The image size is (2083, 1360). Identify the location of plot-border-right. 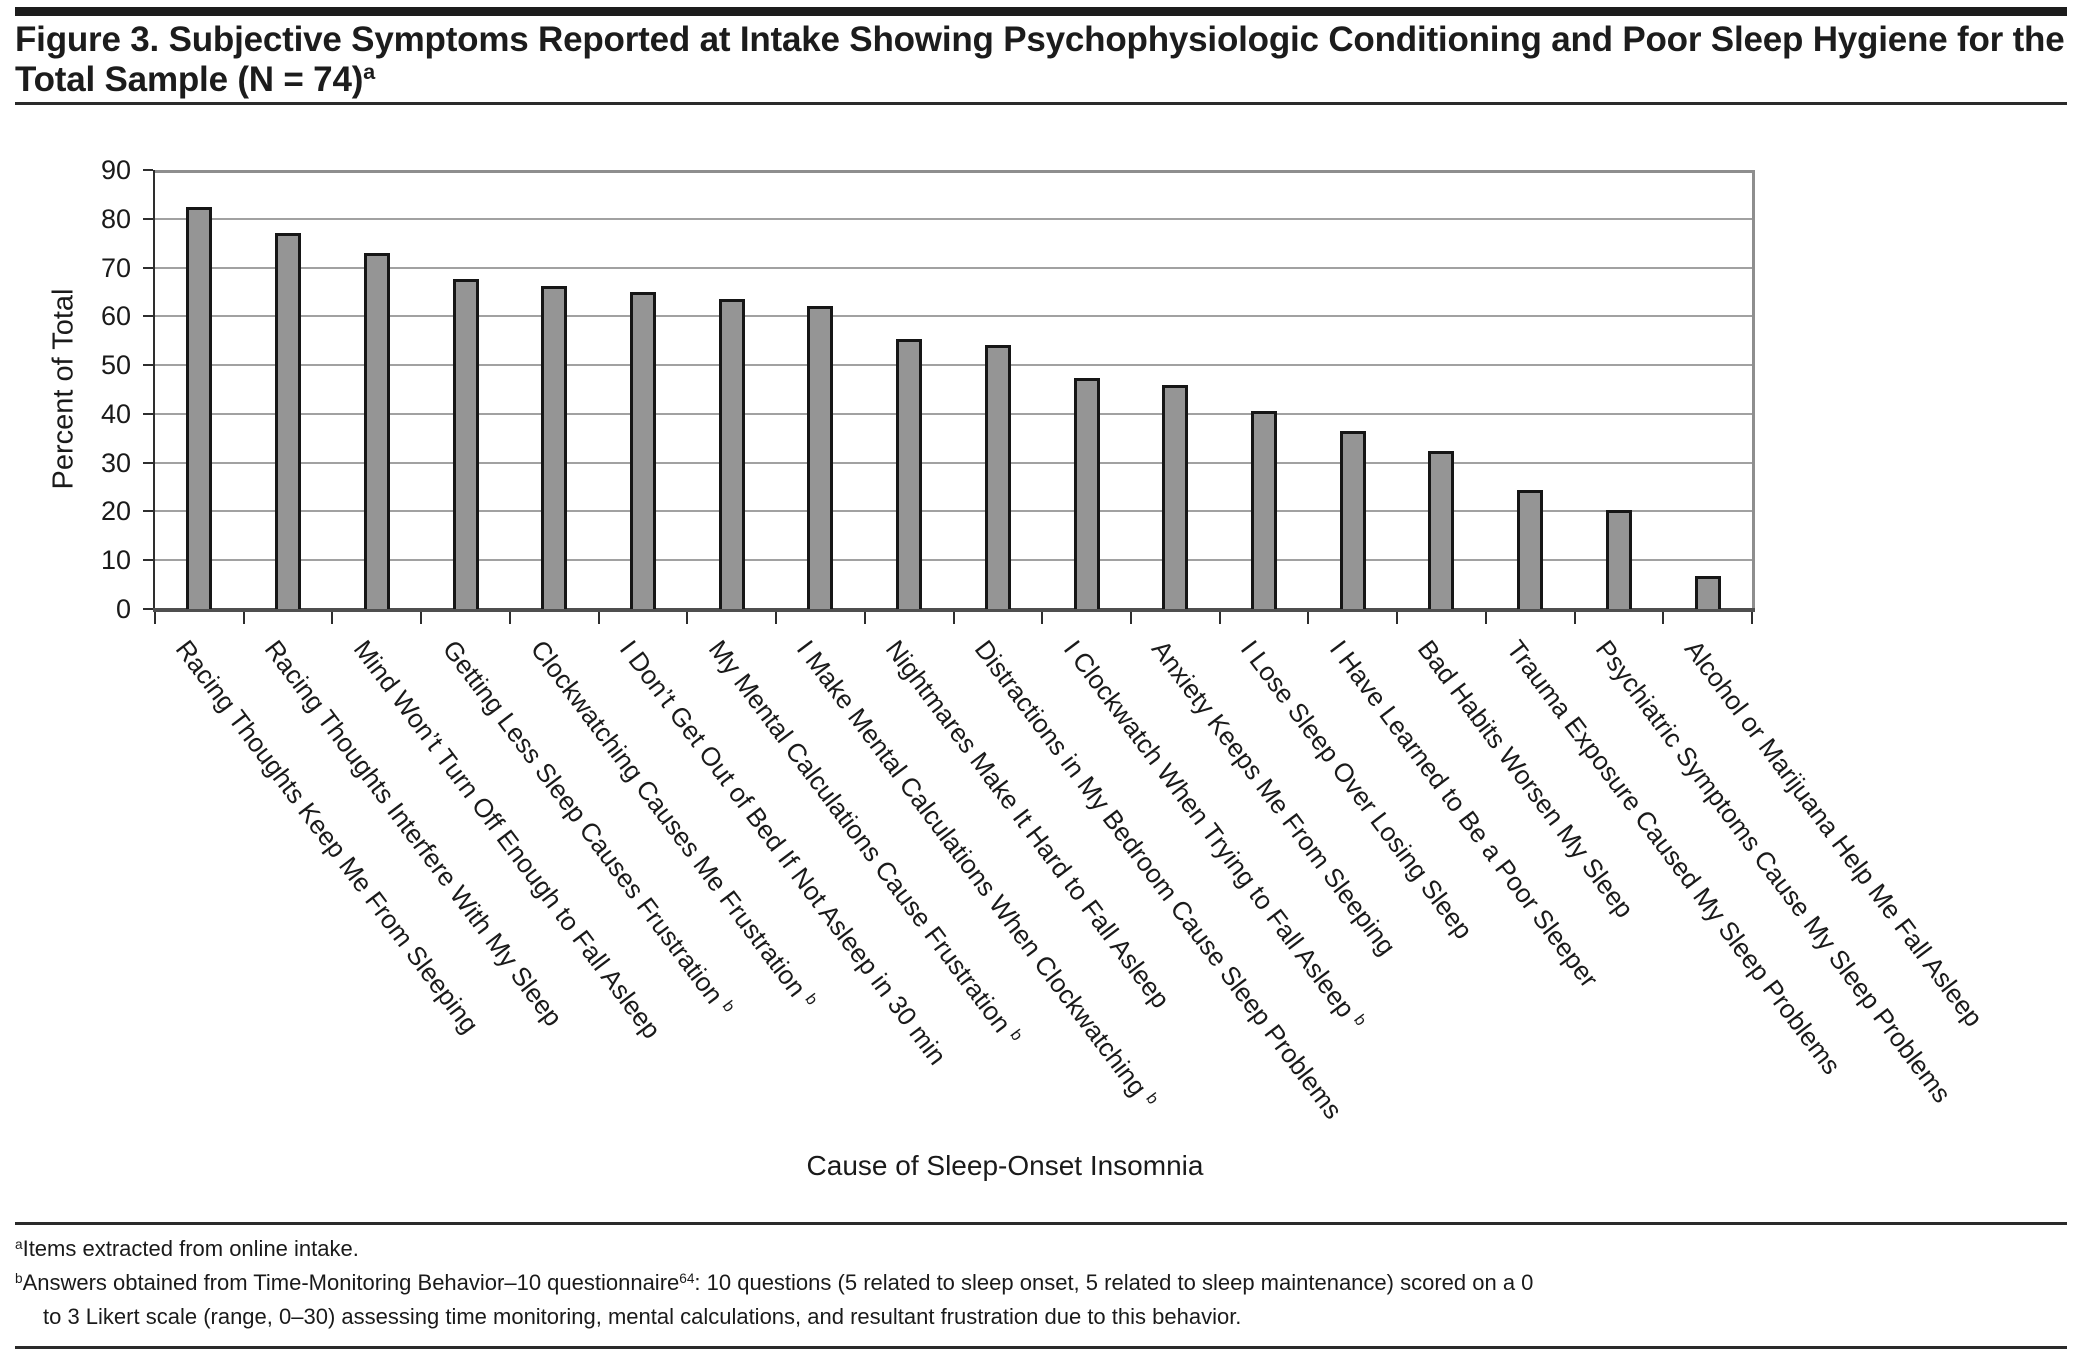
(1753, 389).